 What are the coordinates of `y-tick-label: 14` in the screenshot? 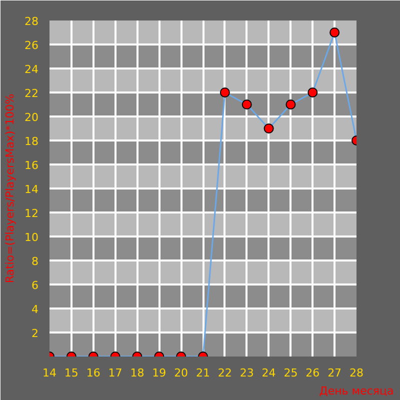 It's located at (31, 189).